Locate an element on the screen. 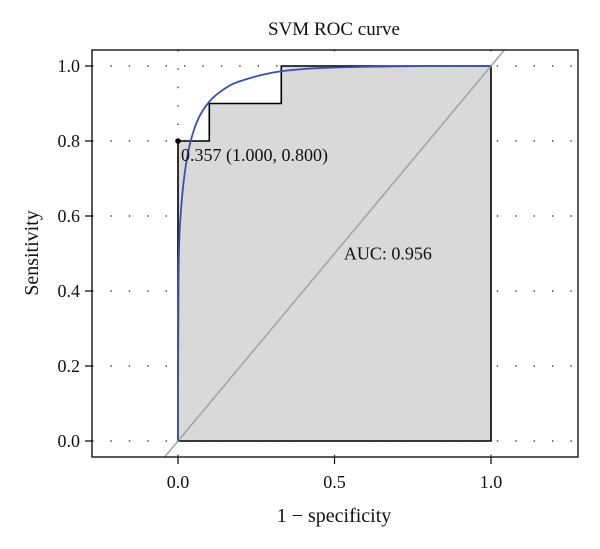  x-axis: 0.0 0.5 1.0 is located at coordinates (335, 474).